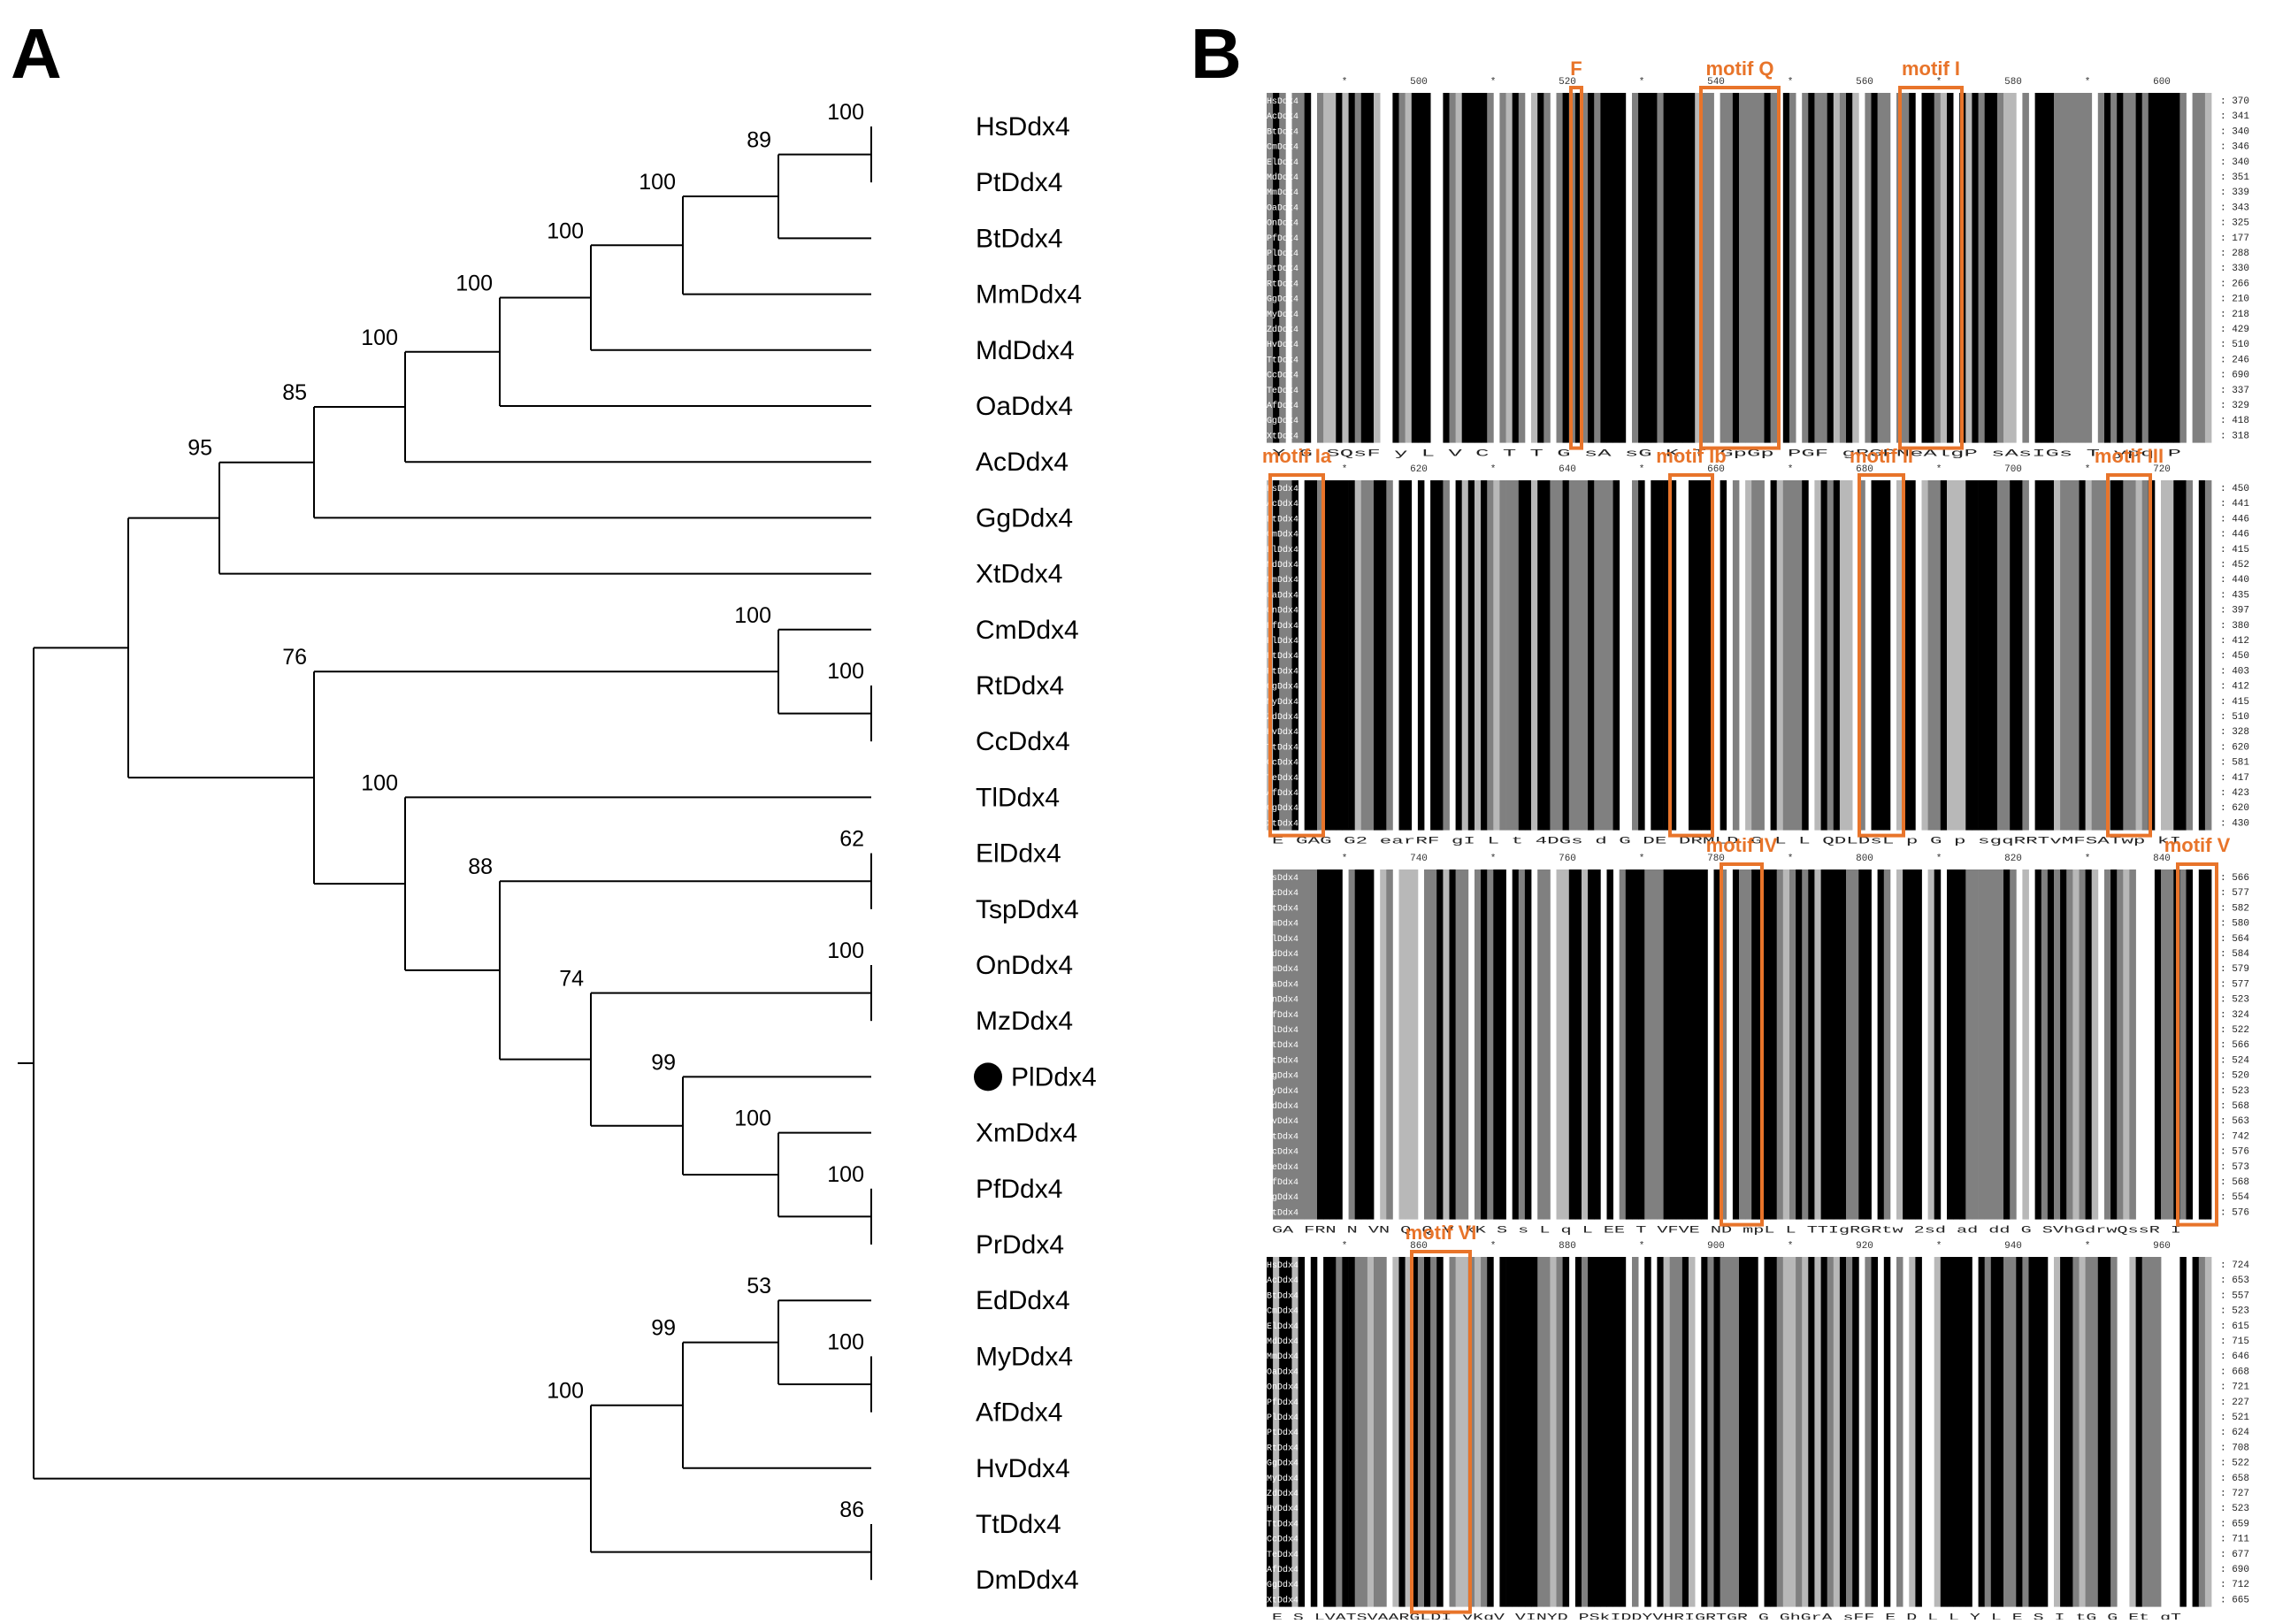  What do you see at coordinates (1740, 68) in the screenshot?
I see `motif-label: motif Q` at bounding box center [1740, 68].